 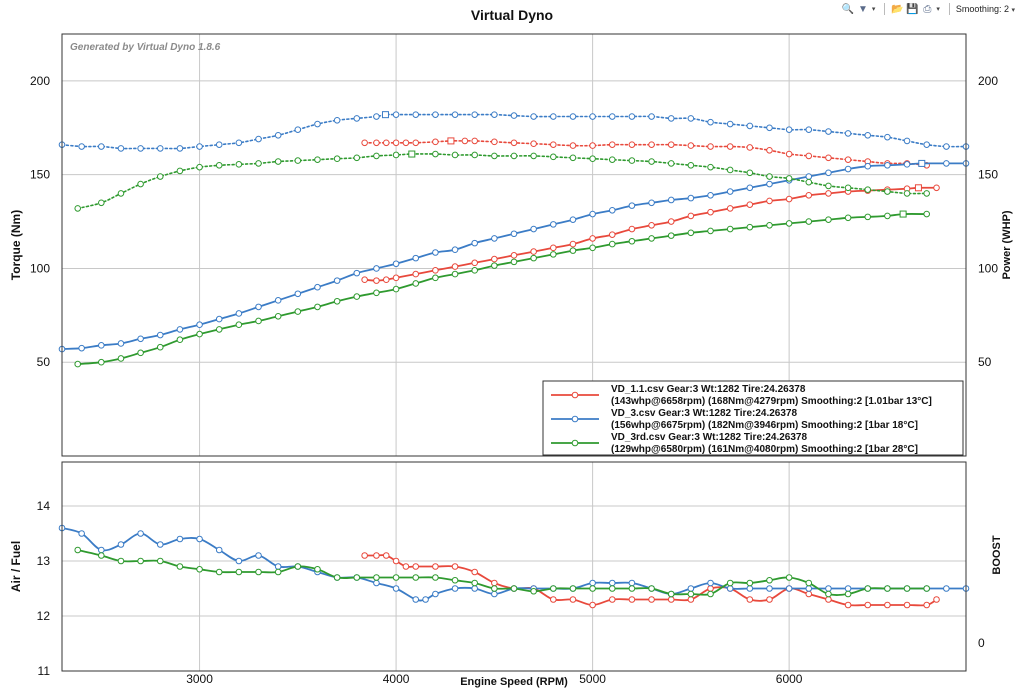 I want to click on open-file-icon: 📂, so click(x=897, y=9).